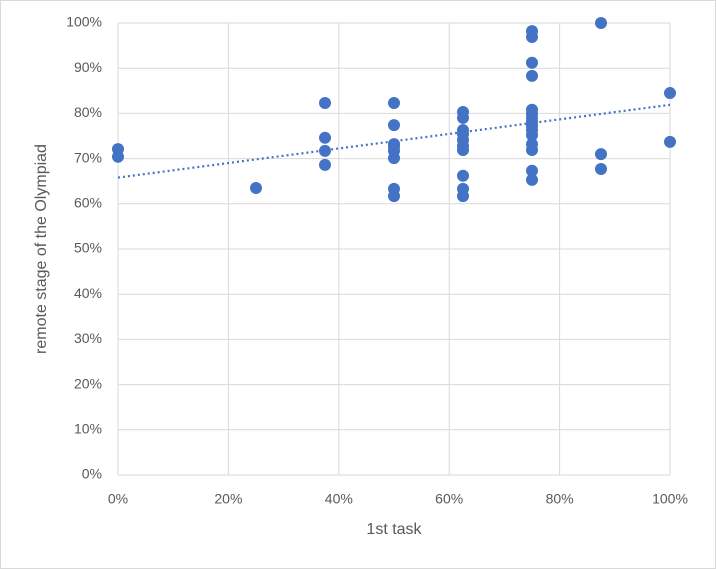  I want to click on y-tick-label: 50%, so click(88, 248).